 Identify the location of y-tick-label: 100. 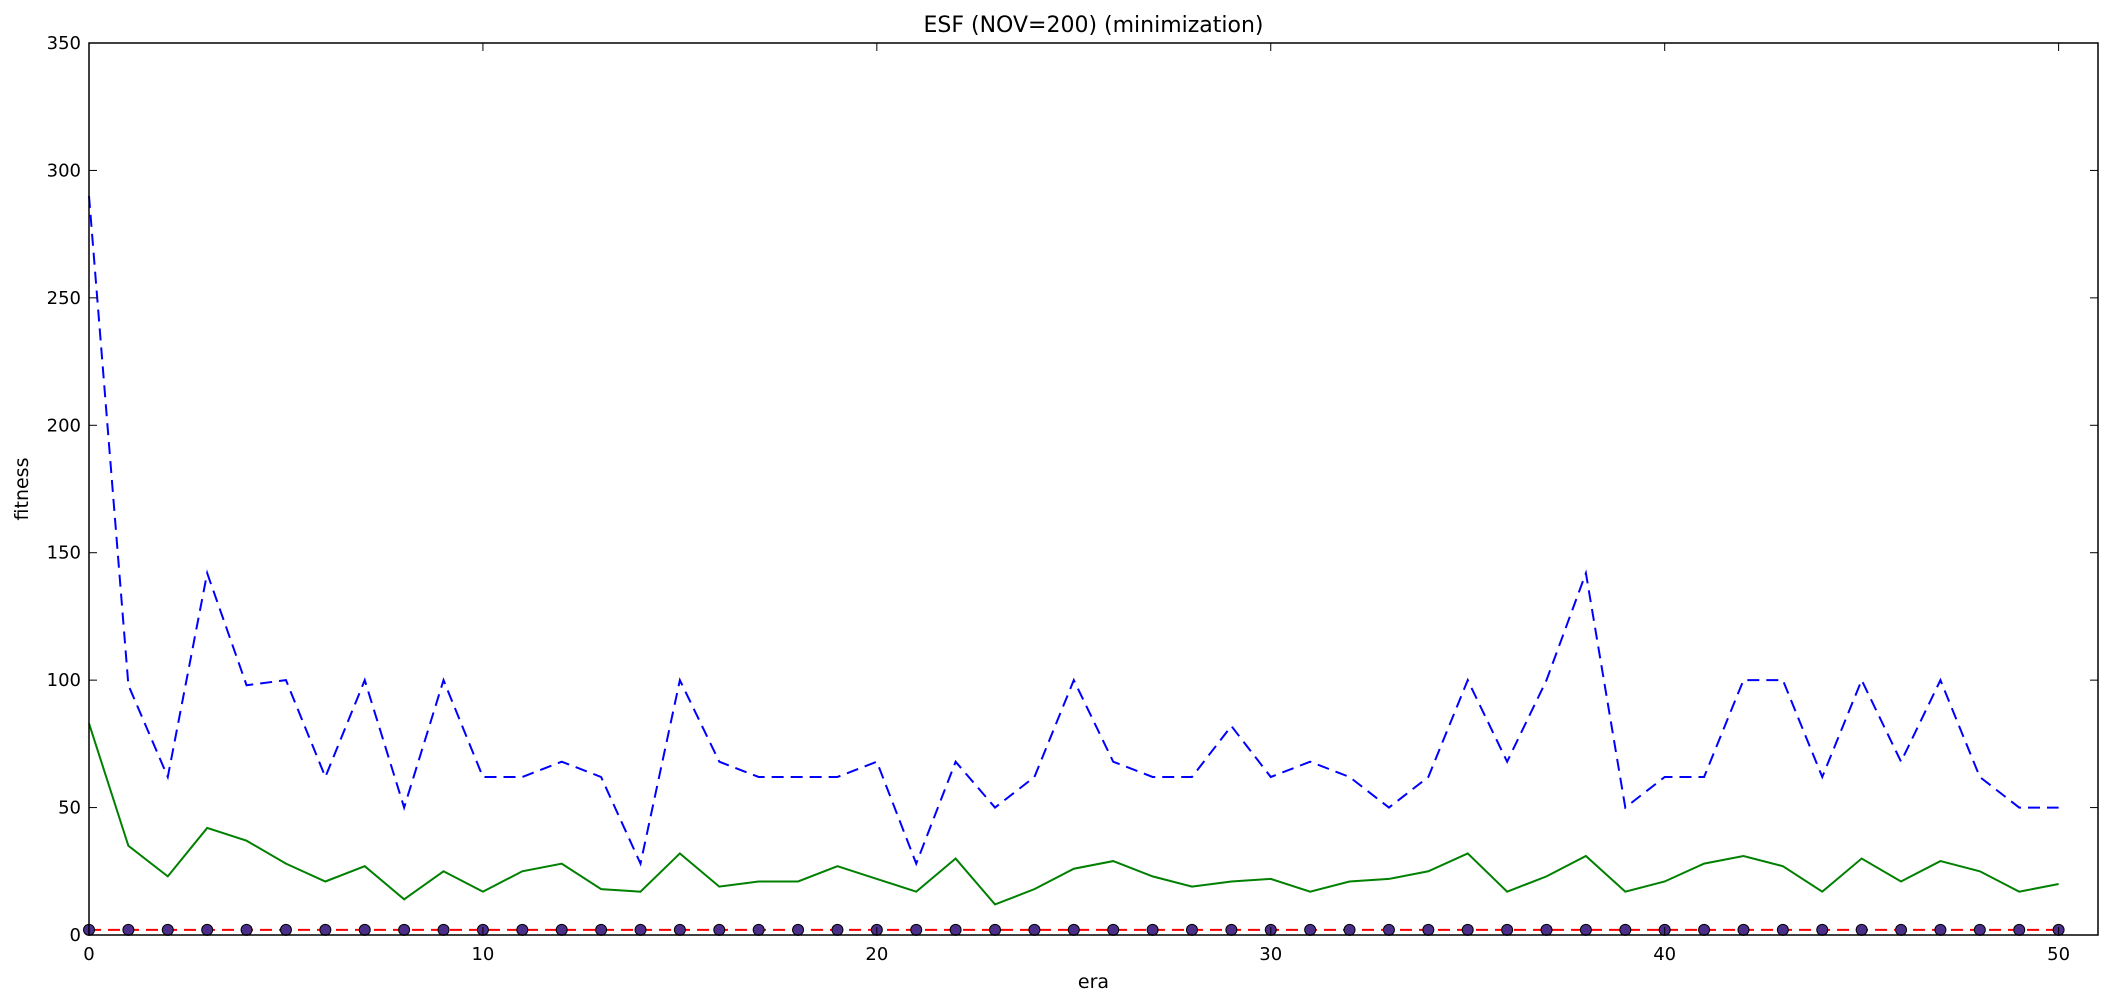
(64, 680).